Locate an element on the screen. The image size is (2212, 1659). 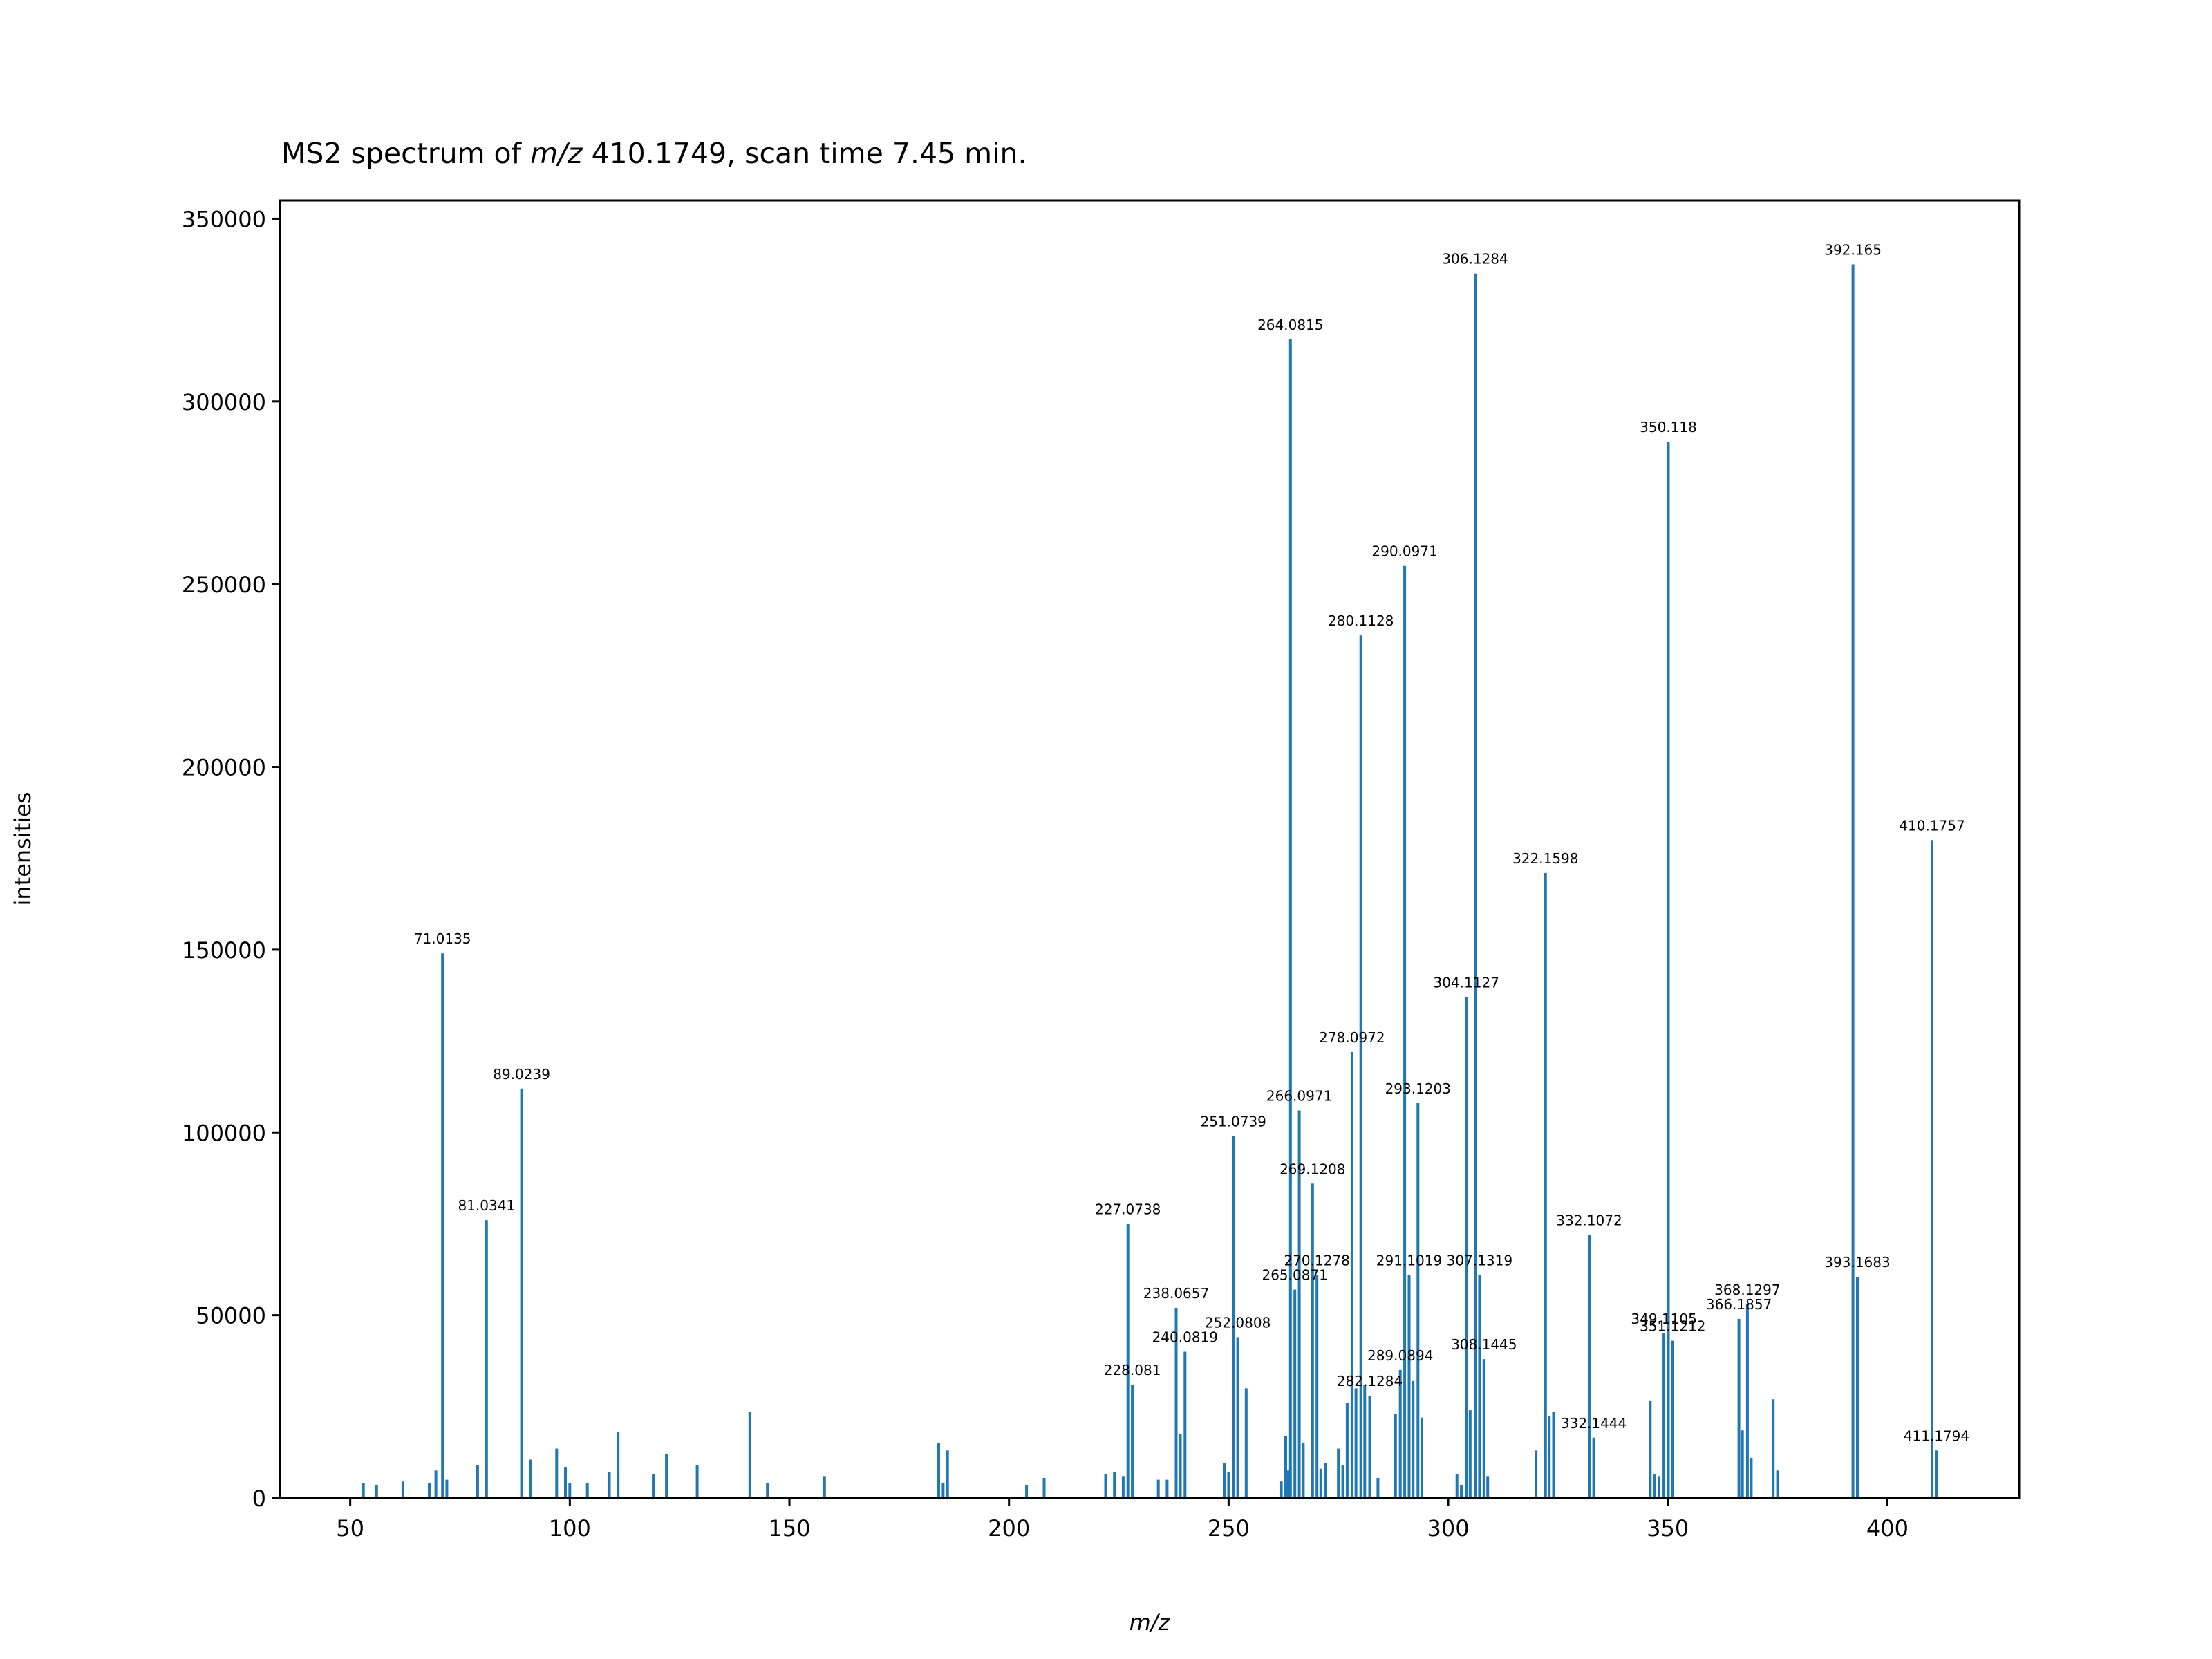
peak-label: 71.0135 is located at coordinates (442, 938).